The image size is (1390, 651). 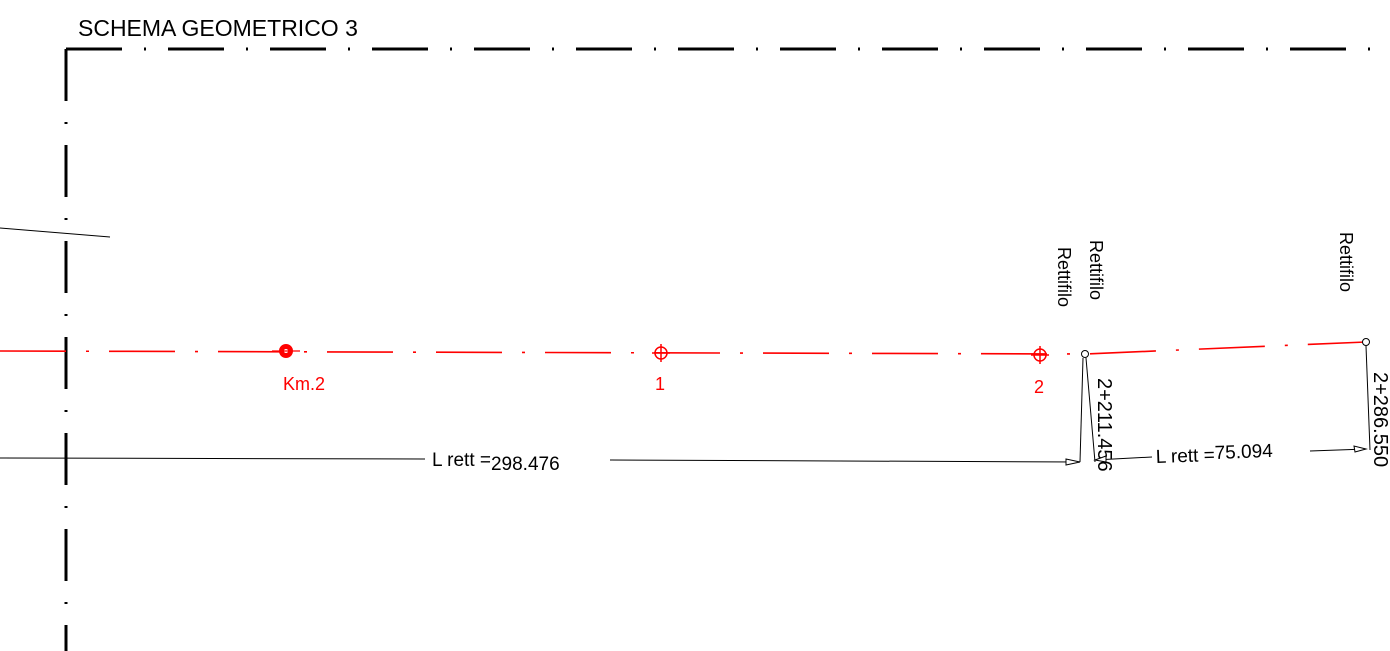 I want to click on station-tick-1a, so click(x=1081, y=410).